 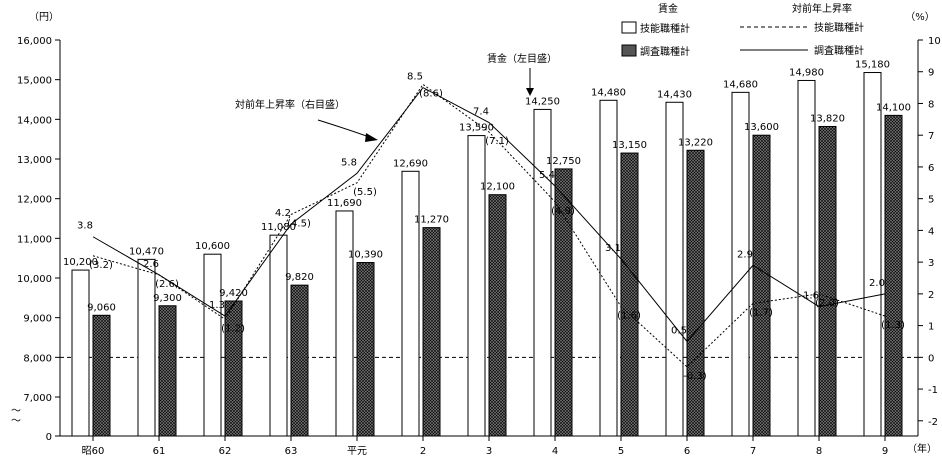 What do you see at coordinates (167, 284) in the screenshot?
I see `line-label-skilled: (2.6)` at bounding box center [167, 284].